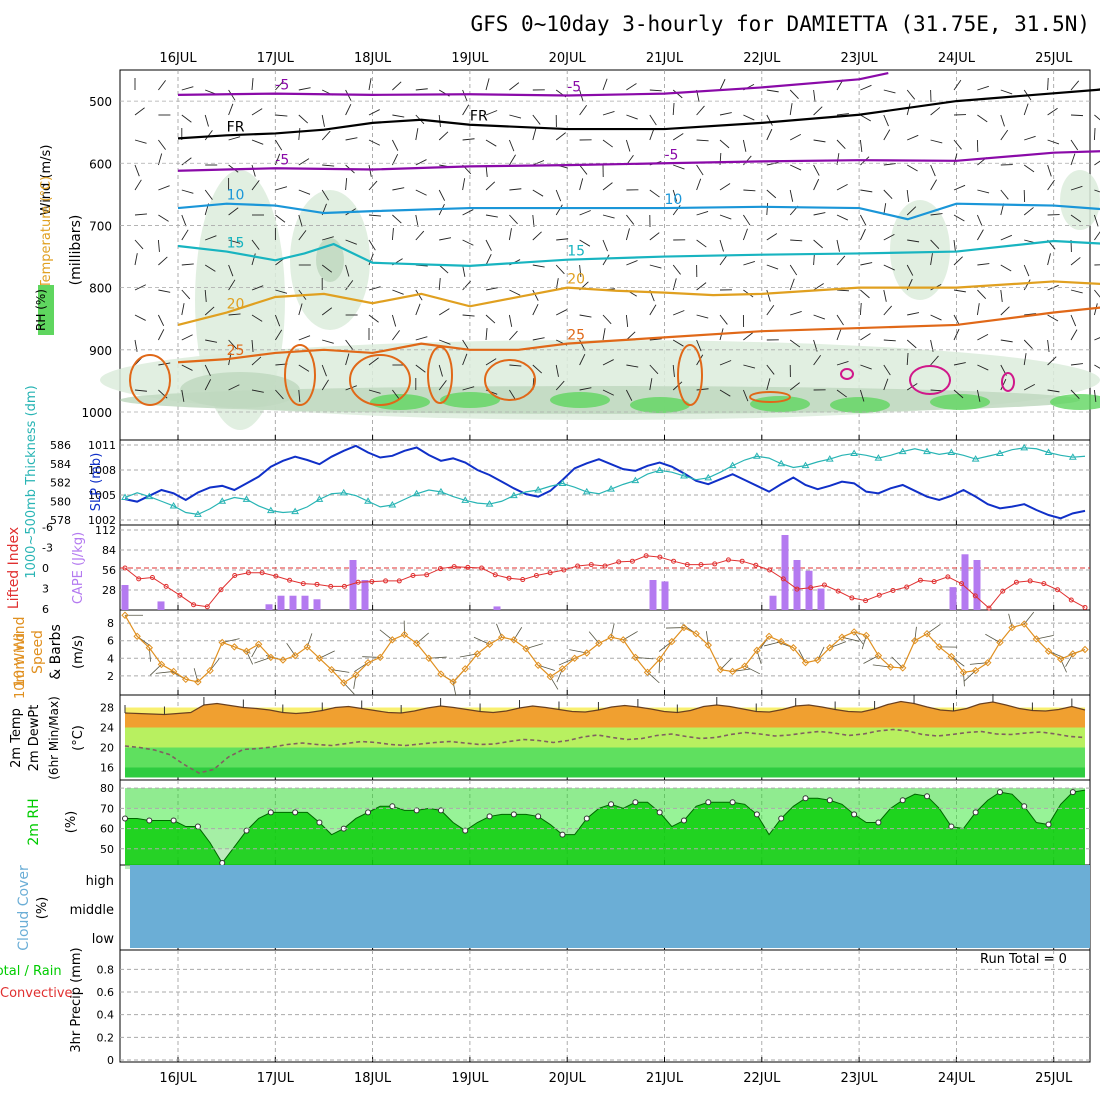 This screenshot has height=1100, width=1100. I want to click on rh-shading, so click(920, 250).